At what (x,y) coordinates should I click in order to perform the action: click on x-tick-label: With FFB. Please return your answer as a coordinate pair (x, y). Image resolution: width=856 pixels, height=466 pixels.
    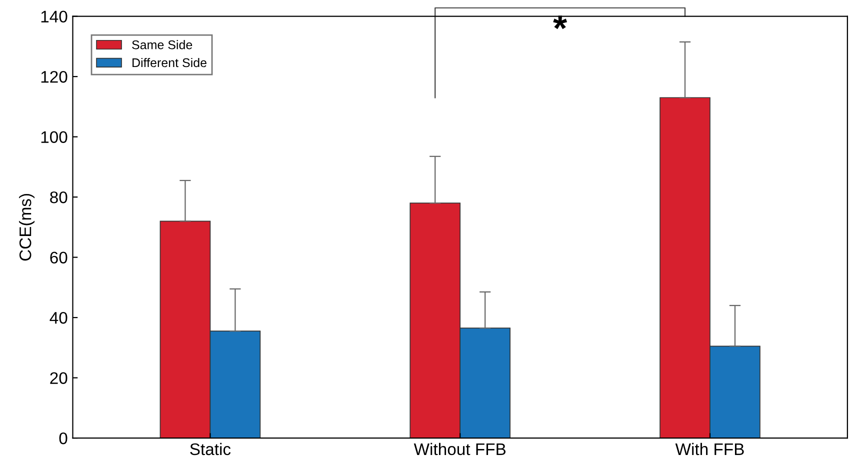
    Looking at the image, I should click on (709, 449).